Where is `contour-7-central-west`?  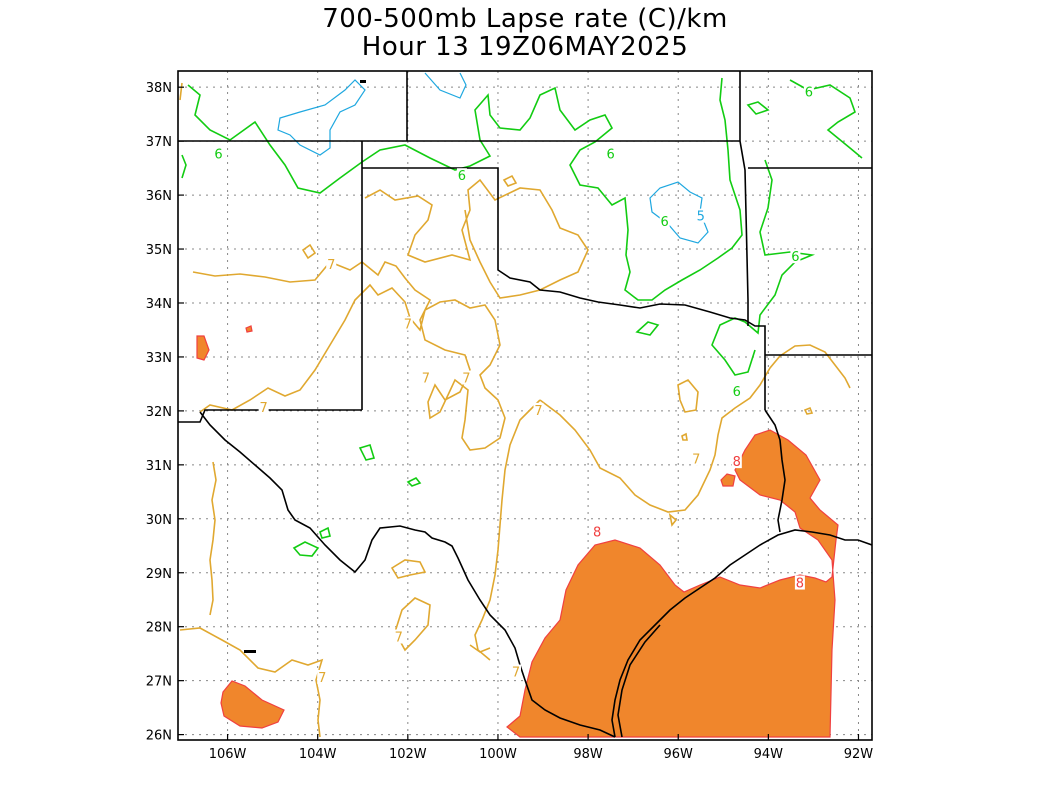
contour-7-central-west is located at coordinates (507, 530).